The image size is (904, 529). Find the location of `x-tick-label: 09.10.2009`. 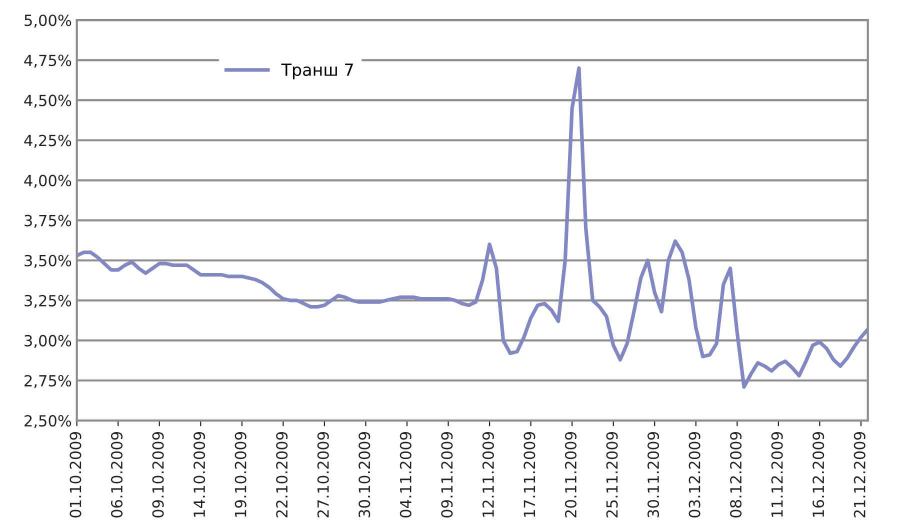

x-tick-label: 09.10.2009 is located at coordinates (158, 475).